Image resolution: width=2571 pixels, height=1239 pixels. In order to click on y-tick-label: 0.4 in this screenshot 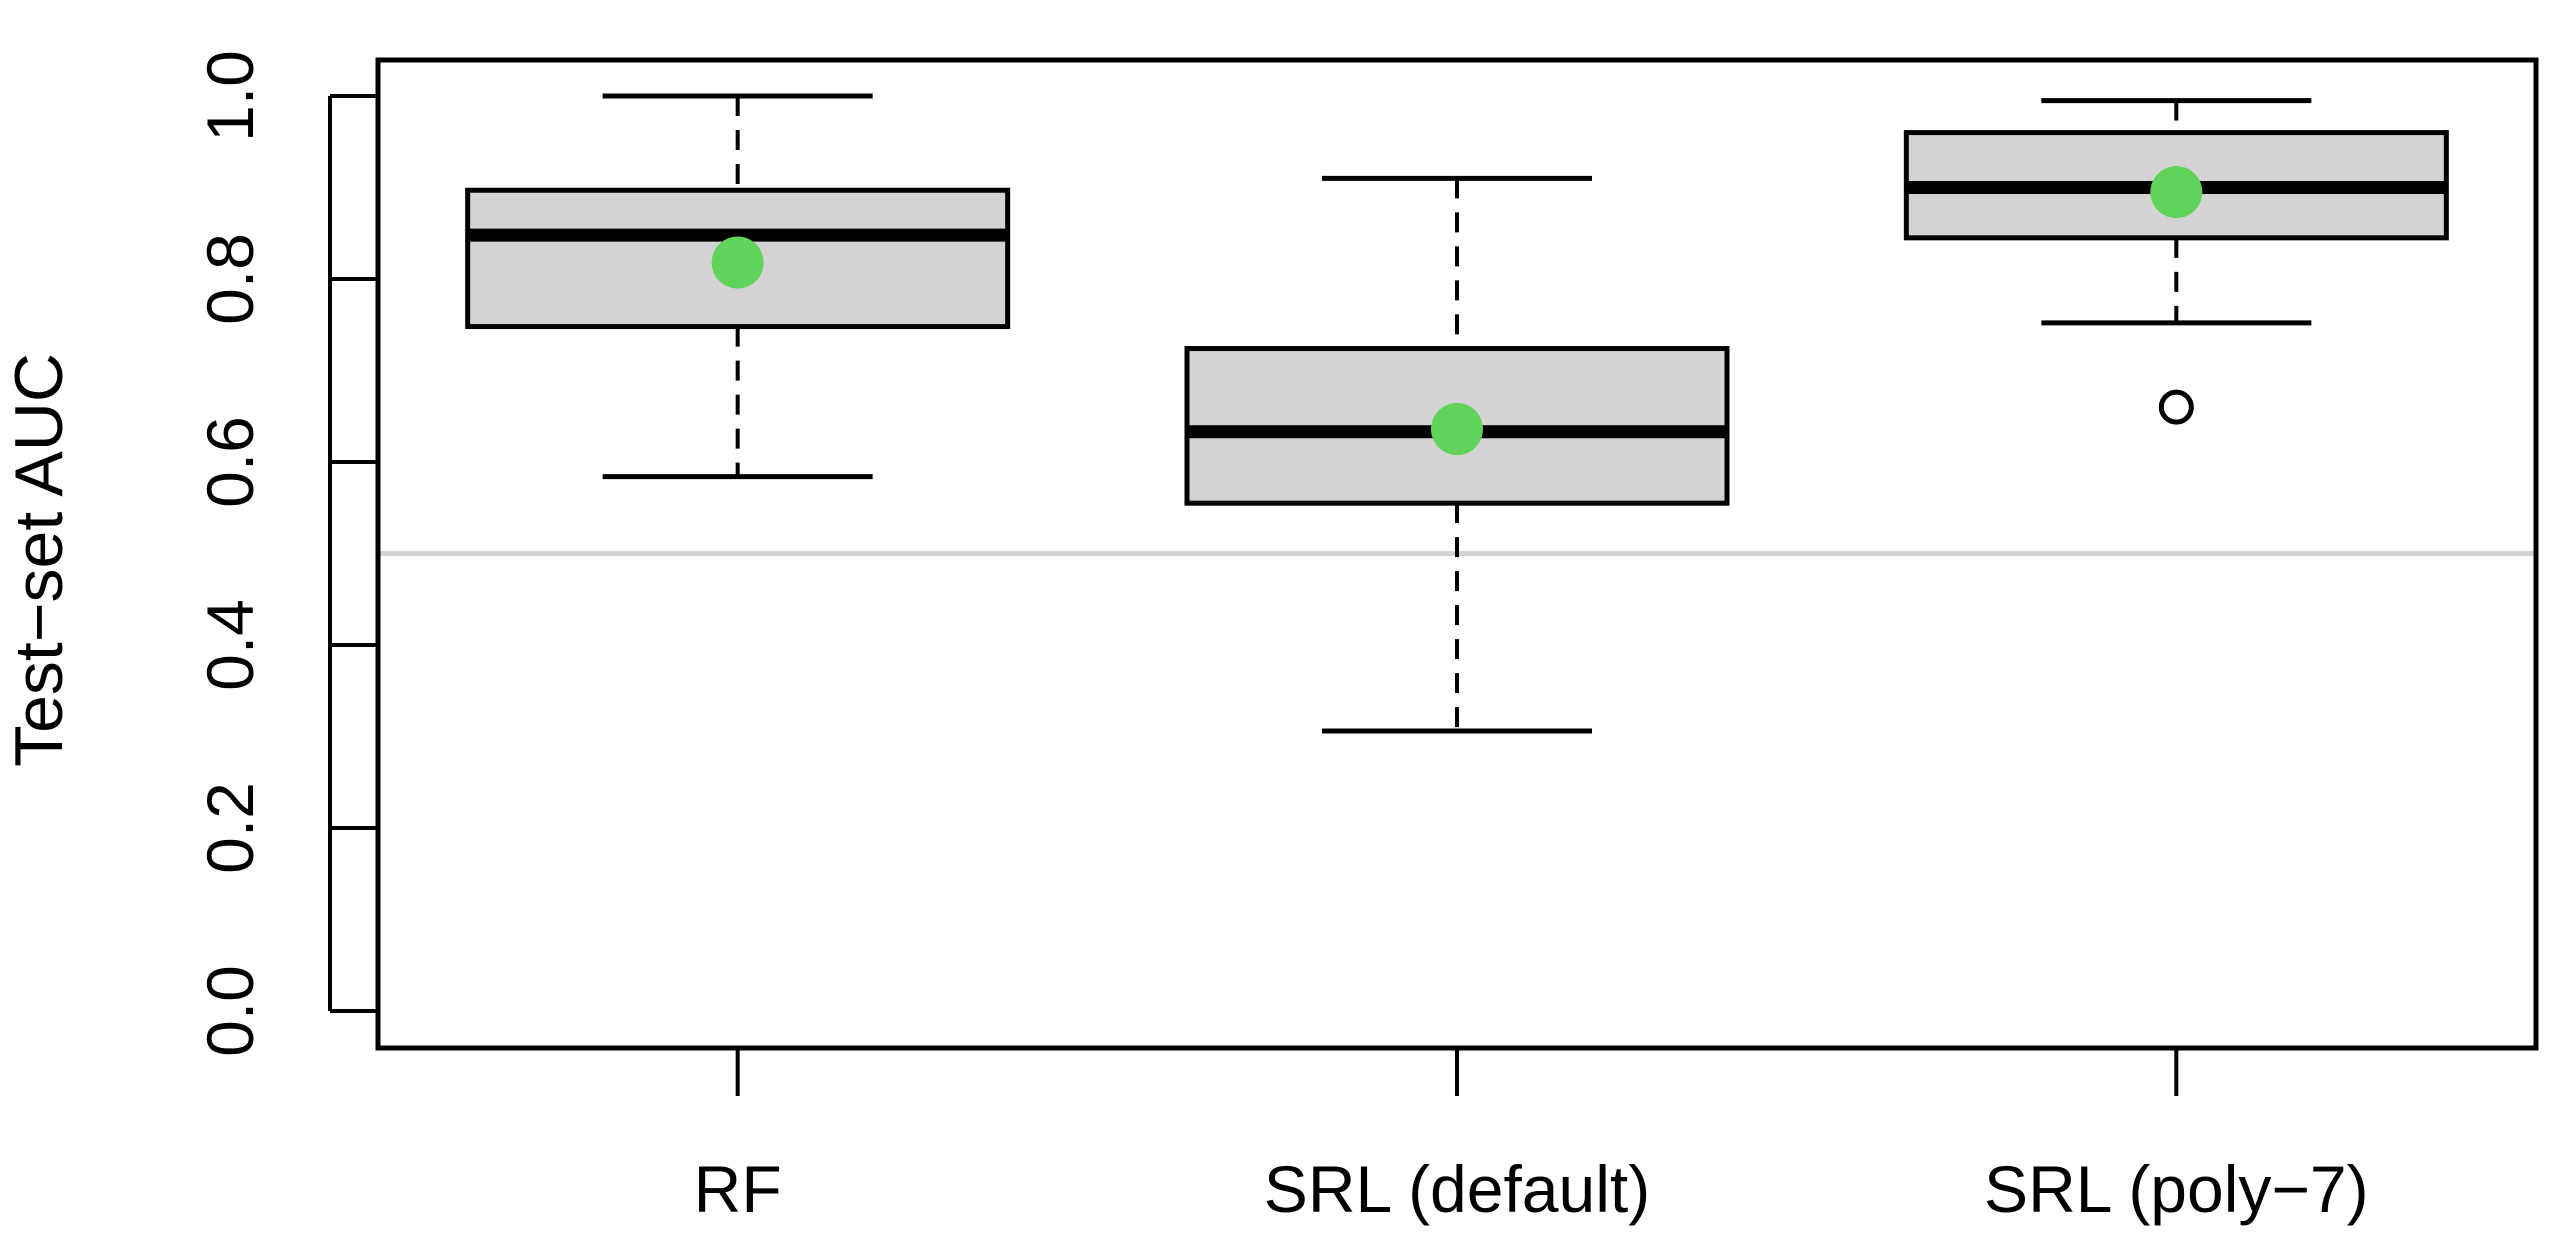, I will do `click(230, 645)`.